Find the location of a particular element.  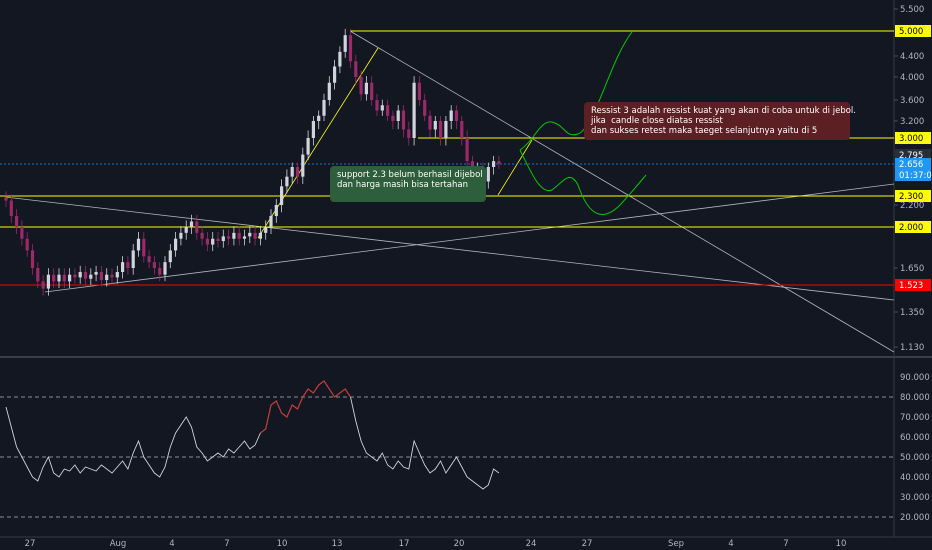

rsi-tick-label: 40.000 is located at coordinates (915, 478).